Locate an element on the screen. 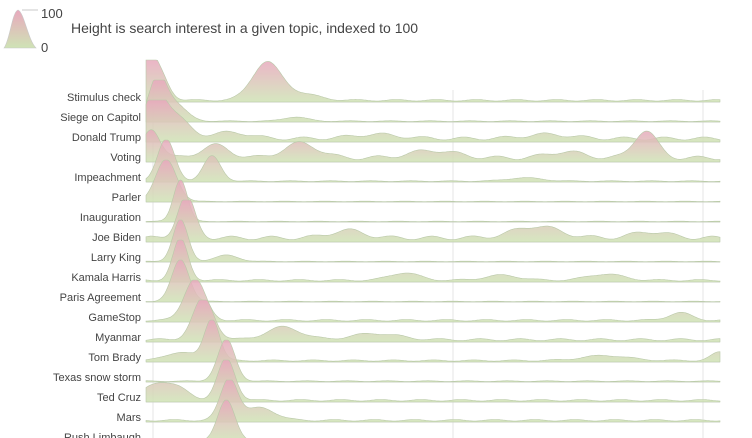 This screenshot has width=752, height=438. ridge-siege-on-capitol is located at coordinates (433, 101).